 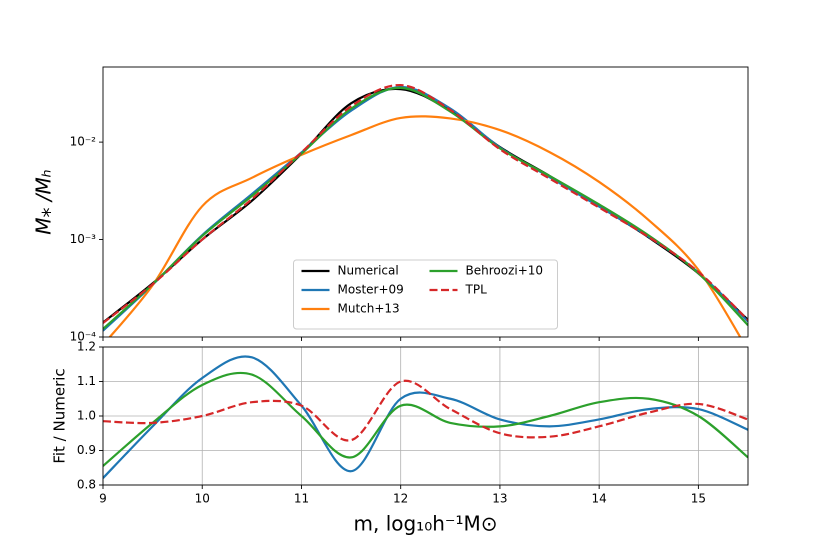 What do you see at coordinates (86, 416) in the screenshot?
I see `y-tick-label: 1.0` at bounding box center [86, 416].